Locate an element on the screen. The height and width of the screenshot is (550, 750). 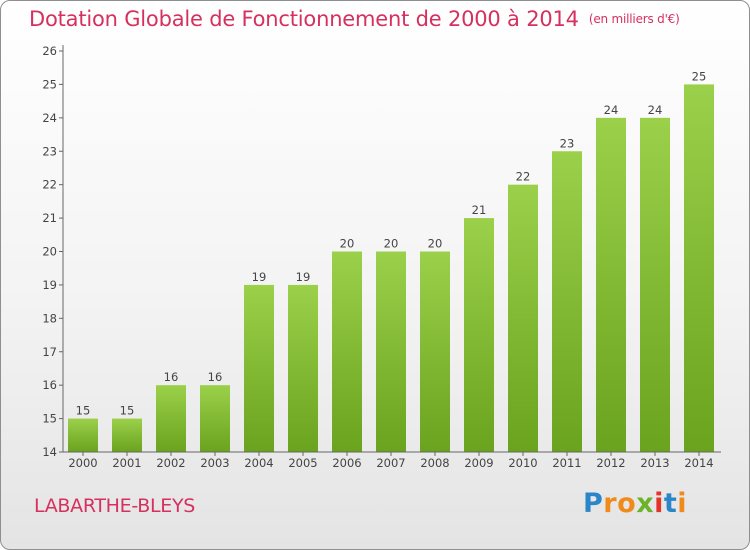
x-tick-label: 2004 is located at coordinates (258, 463).